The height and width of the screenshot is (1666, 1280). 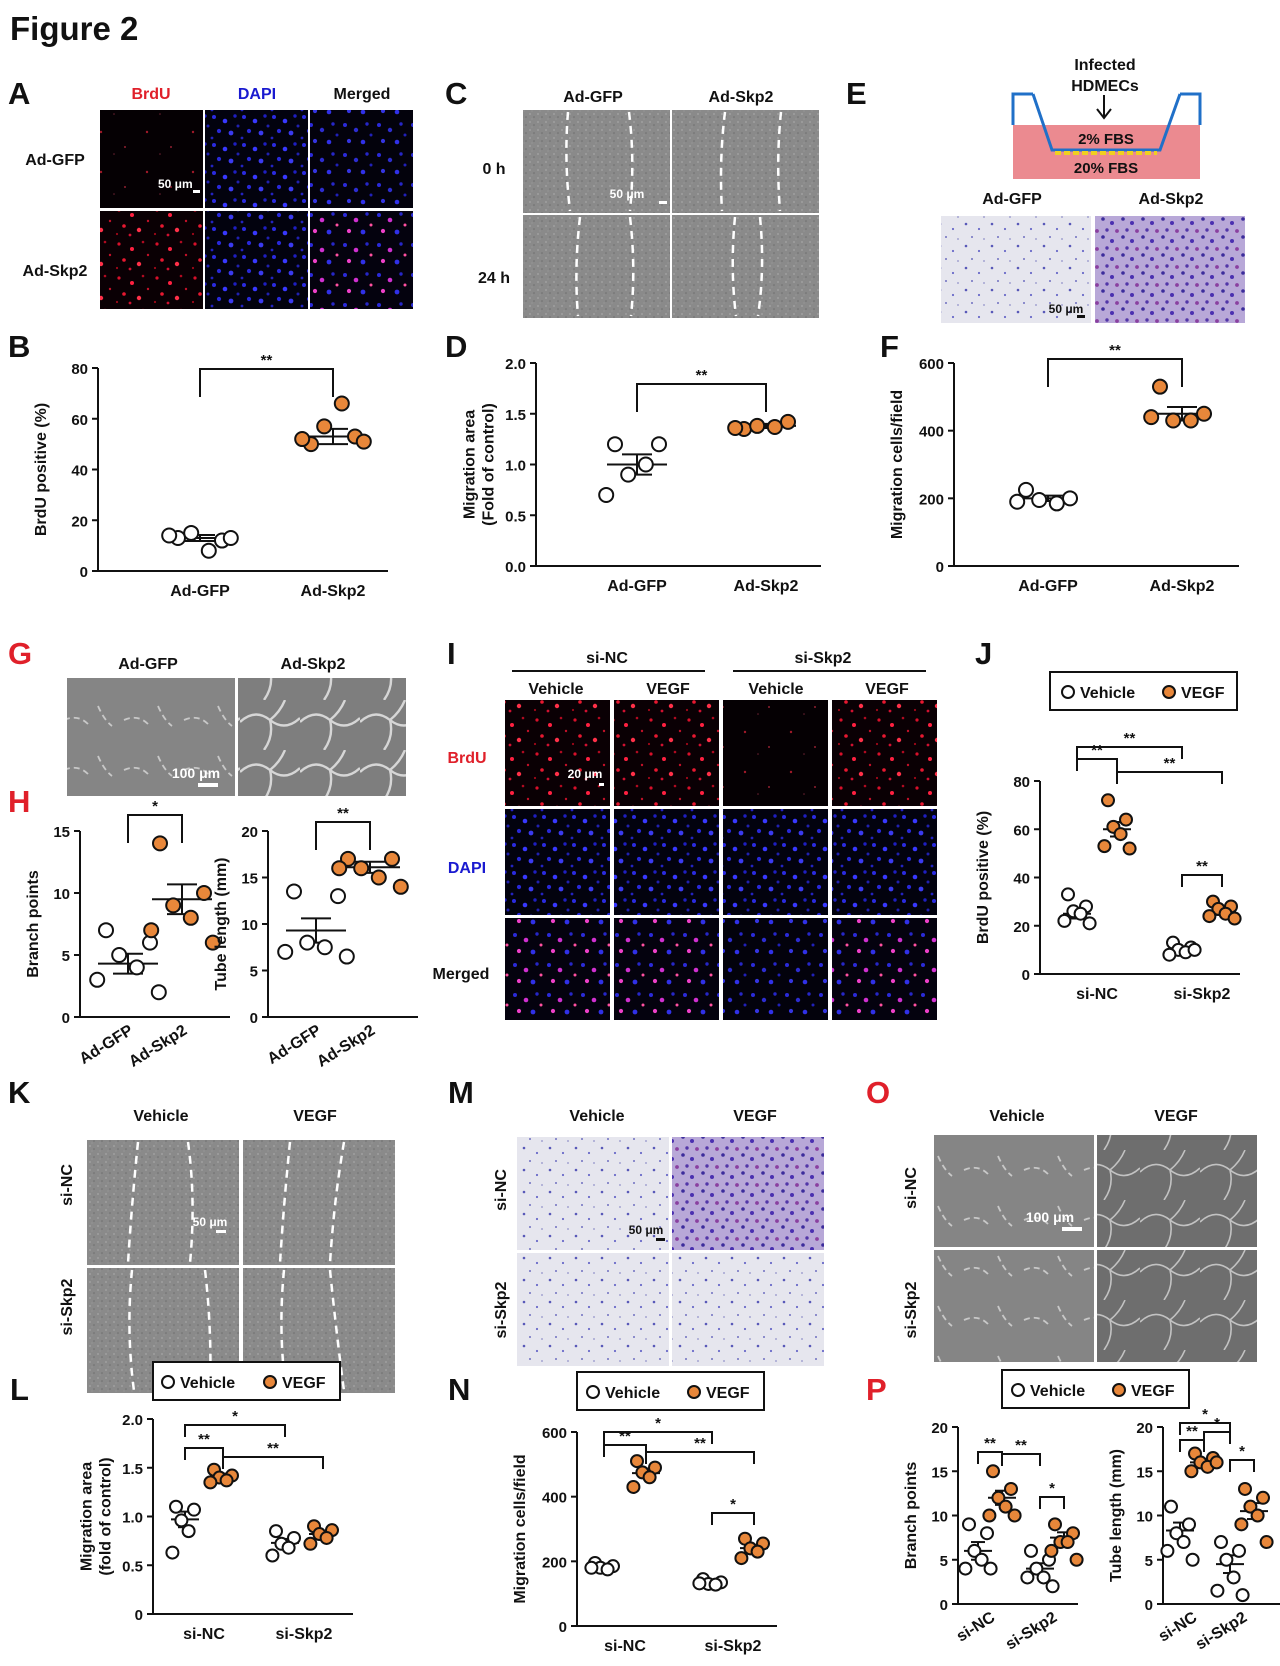 What do you see at coordinates (160, 1116) in the screenshot?
I see `panel-k-col-label-vehicle: Vehicle` at bounding box center [160, 1116].